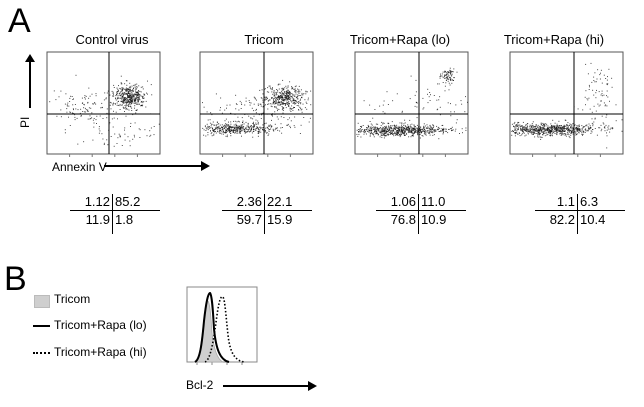 Image resolution: width=644 pixels, height=407 pixels. Describe the element at coordinates (433, 201) in the screenshot. I see `quad-ur: 11.0` at that location.